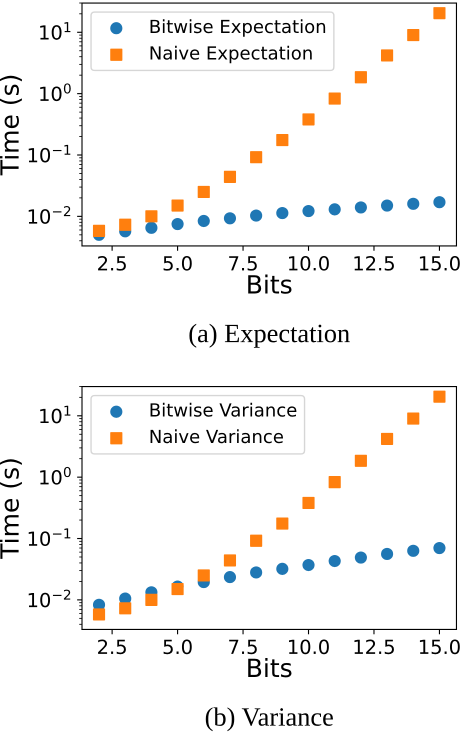 The image size is (474, 752). I want to click on text: (a) Expectation, so click(269, 336).